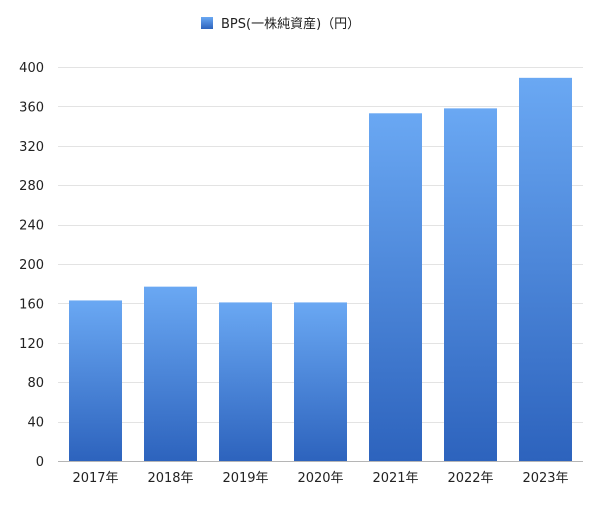  I want to click on y-tick-label: 200, so click(31, 265).